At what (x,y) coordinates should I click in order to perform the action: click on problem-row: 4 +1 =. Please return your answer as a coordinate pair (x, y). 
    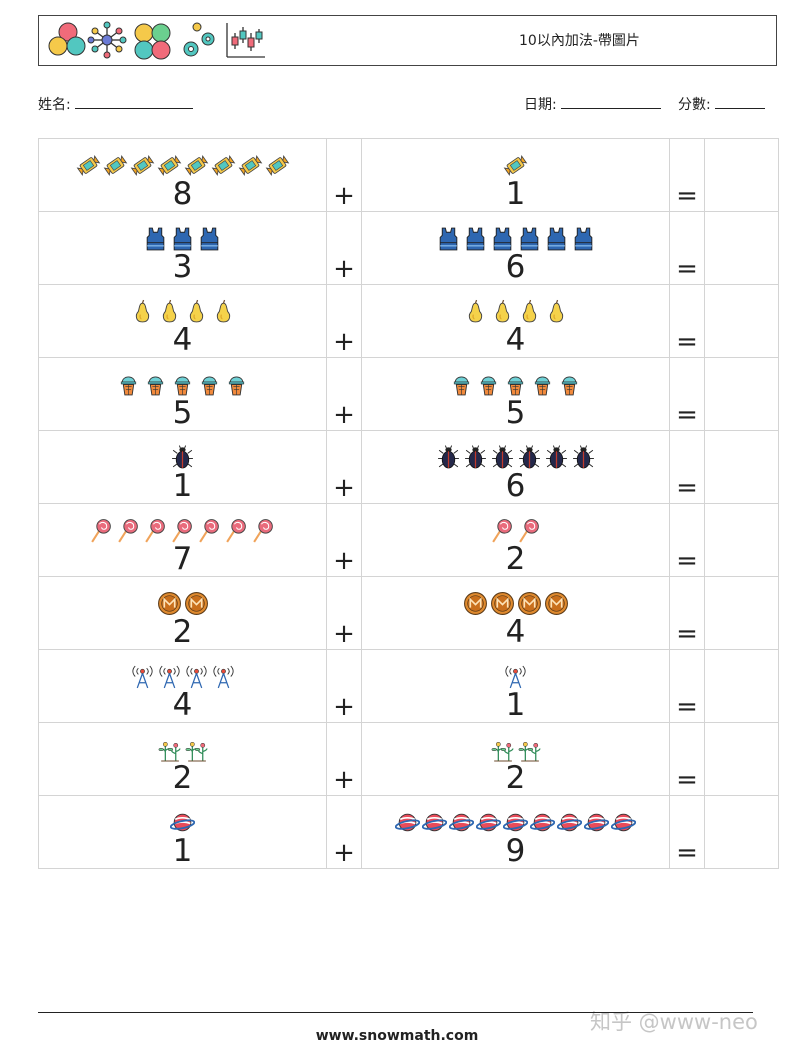
    Looking at the image, I should click on (408, 686).